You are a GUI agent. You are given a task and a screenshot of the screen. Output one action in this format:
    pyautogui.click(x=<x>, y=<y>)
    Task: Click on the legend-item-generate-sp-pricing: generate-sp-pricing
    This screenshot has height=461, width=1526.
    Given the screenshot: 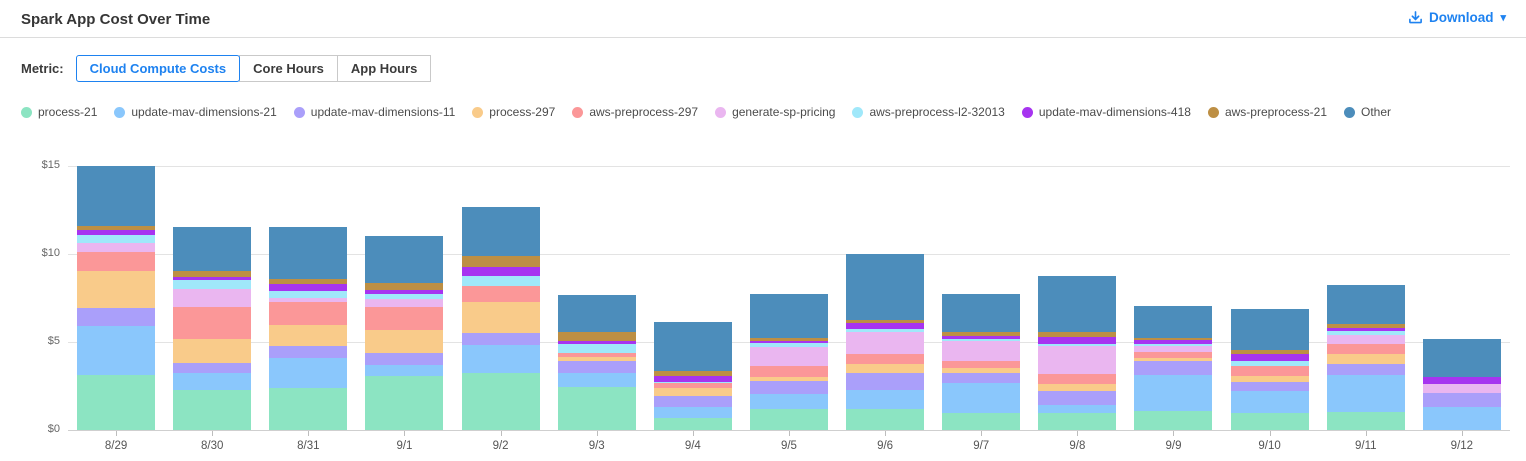 What is the action you would take?
    pyautogui.click(x=775, y=112)
    